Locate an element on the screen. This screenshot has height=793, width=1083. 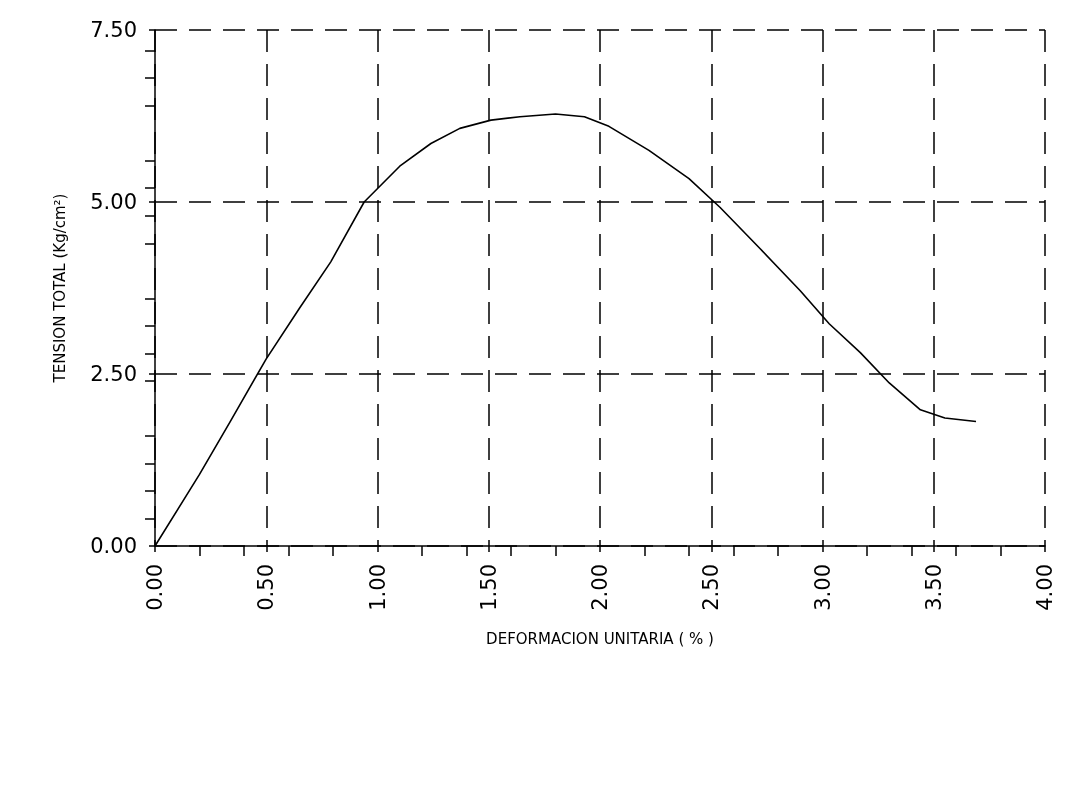
y-axis-title: TENSION TOTAL (Kg/cm²) is located at coordinates (59, 288).